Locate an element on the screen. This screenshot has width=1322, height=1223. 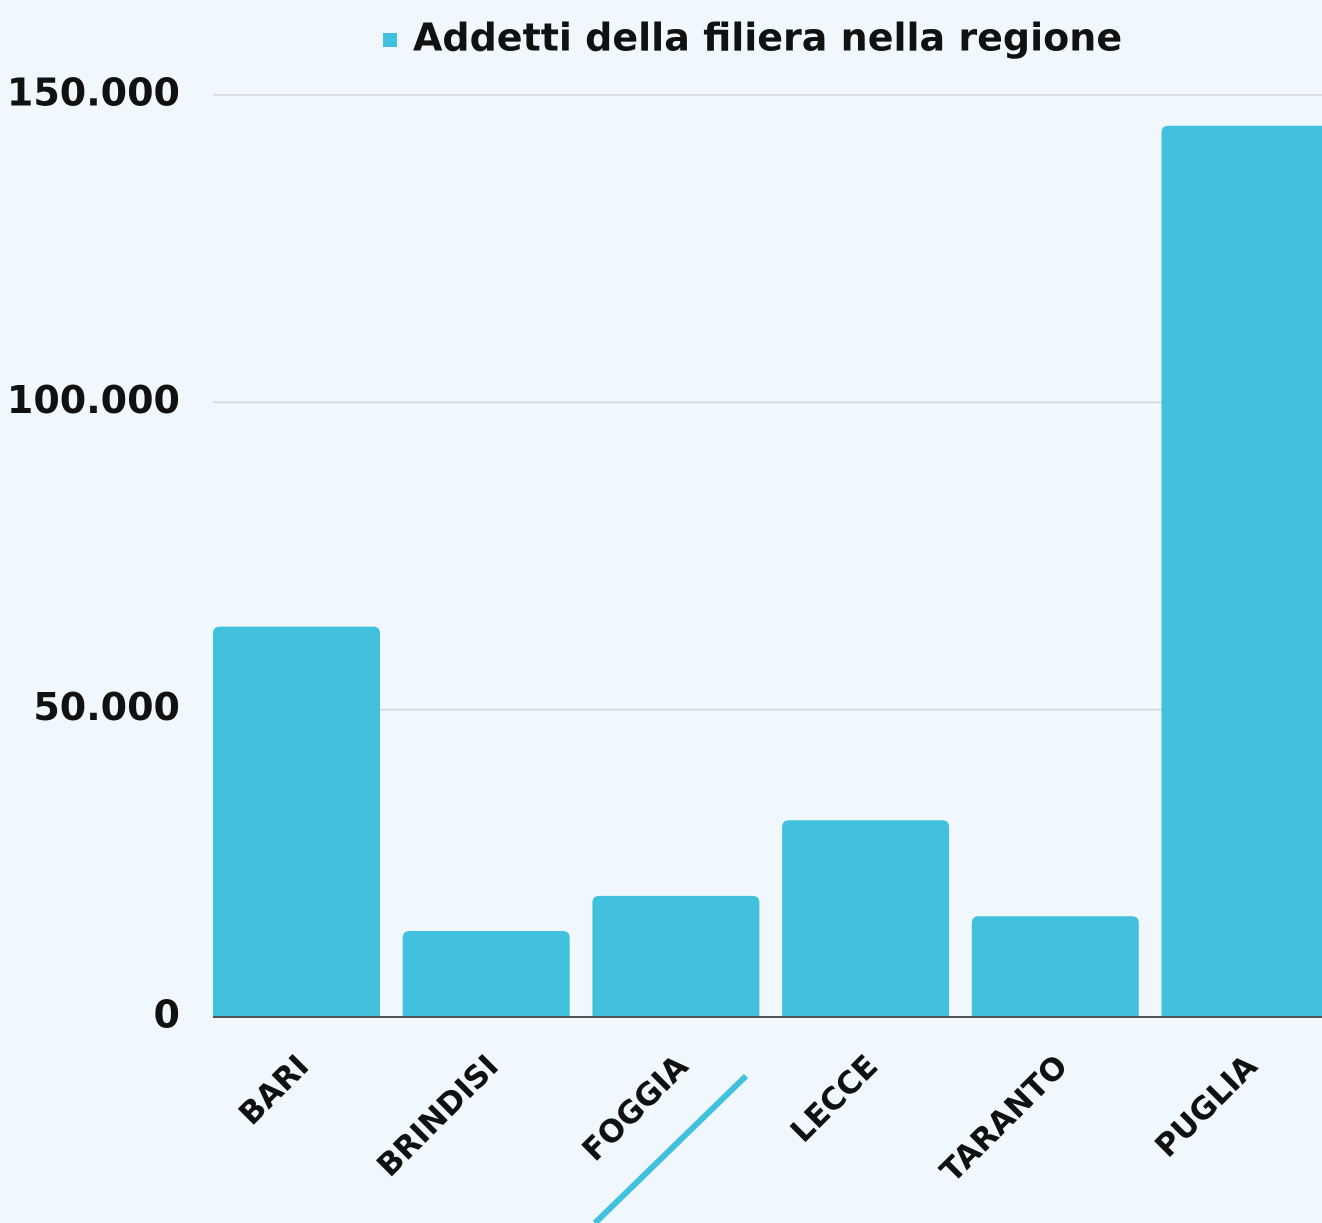
y-tick-label: 100.000 is located at coordinates (93, 400).